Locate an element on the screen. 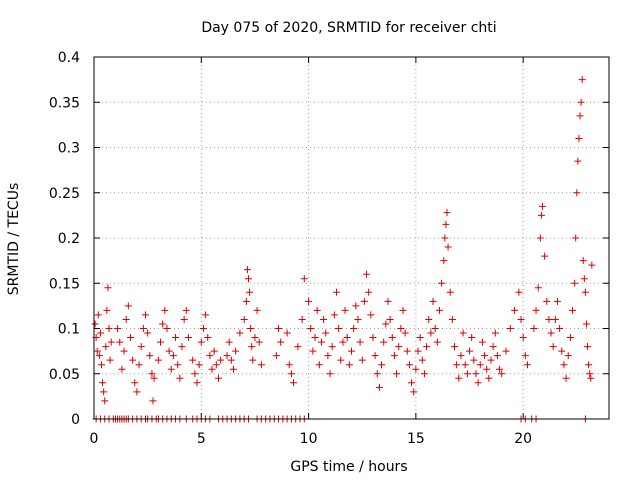 This screenshot has height=480, width=640. y-tick-label: 0.3 is located at coordinates (69, 149).